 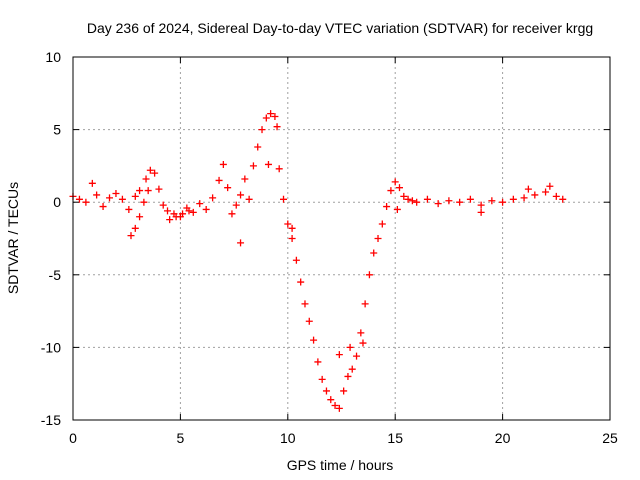 What do you see at coordinates (395, 438) in the screenshot?
I see `x-tick-label: 15` at bounding box center [395, 438].